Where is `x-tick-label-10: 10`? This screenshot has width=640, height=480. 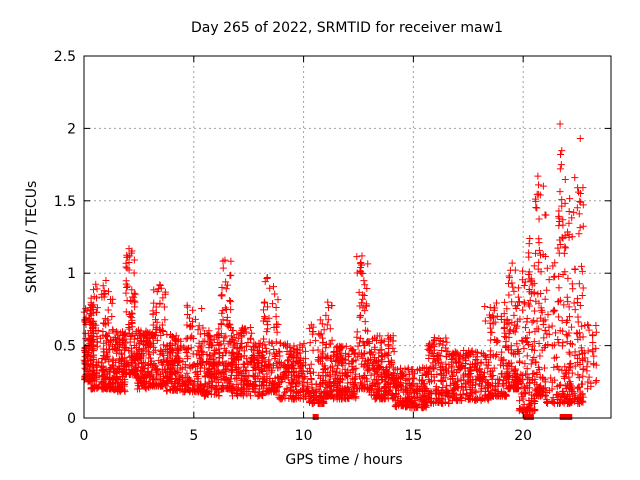
x-tick-label-10: 10 is located at coordinates (304, 436).